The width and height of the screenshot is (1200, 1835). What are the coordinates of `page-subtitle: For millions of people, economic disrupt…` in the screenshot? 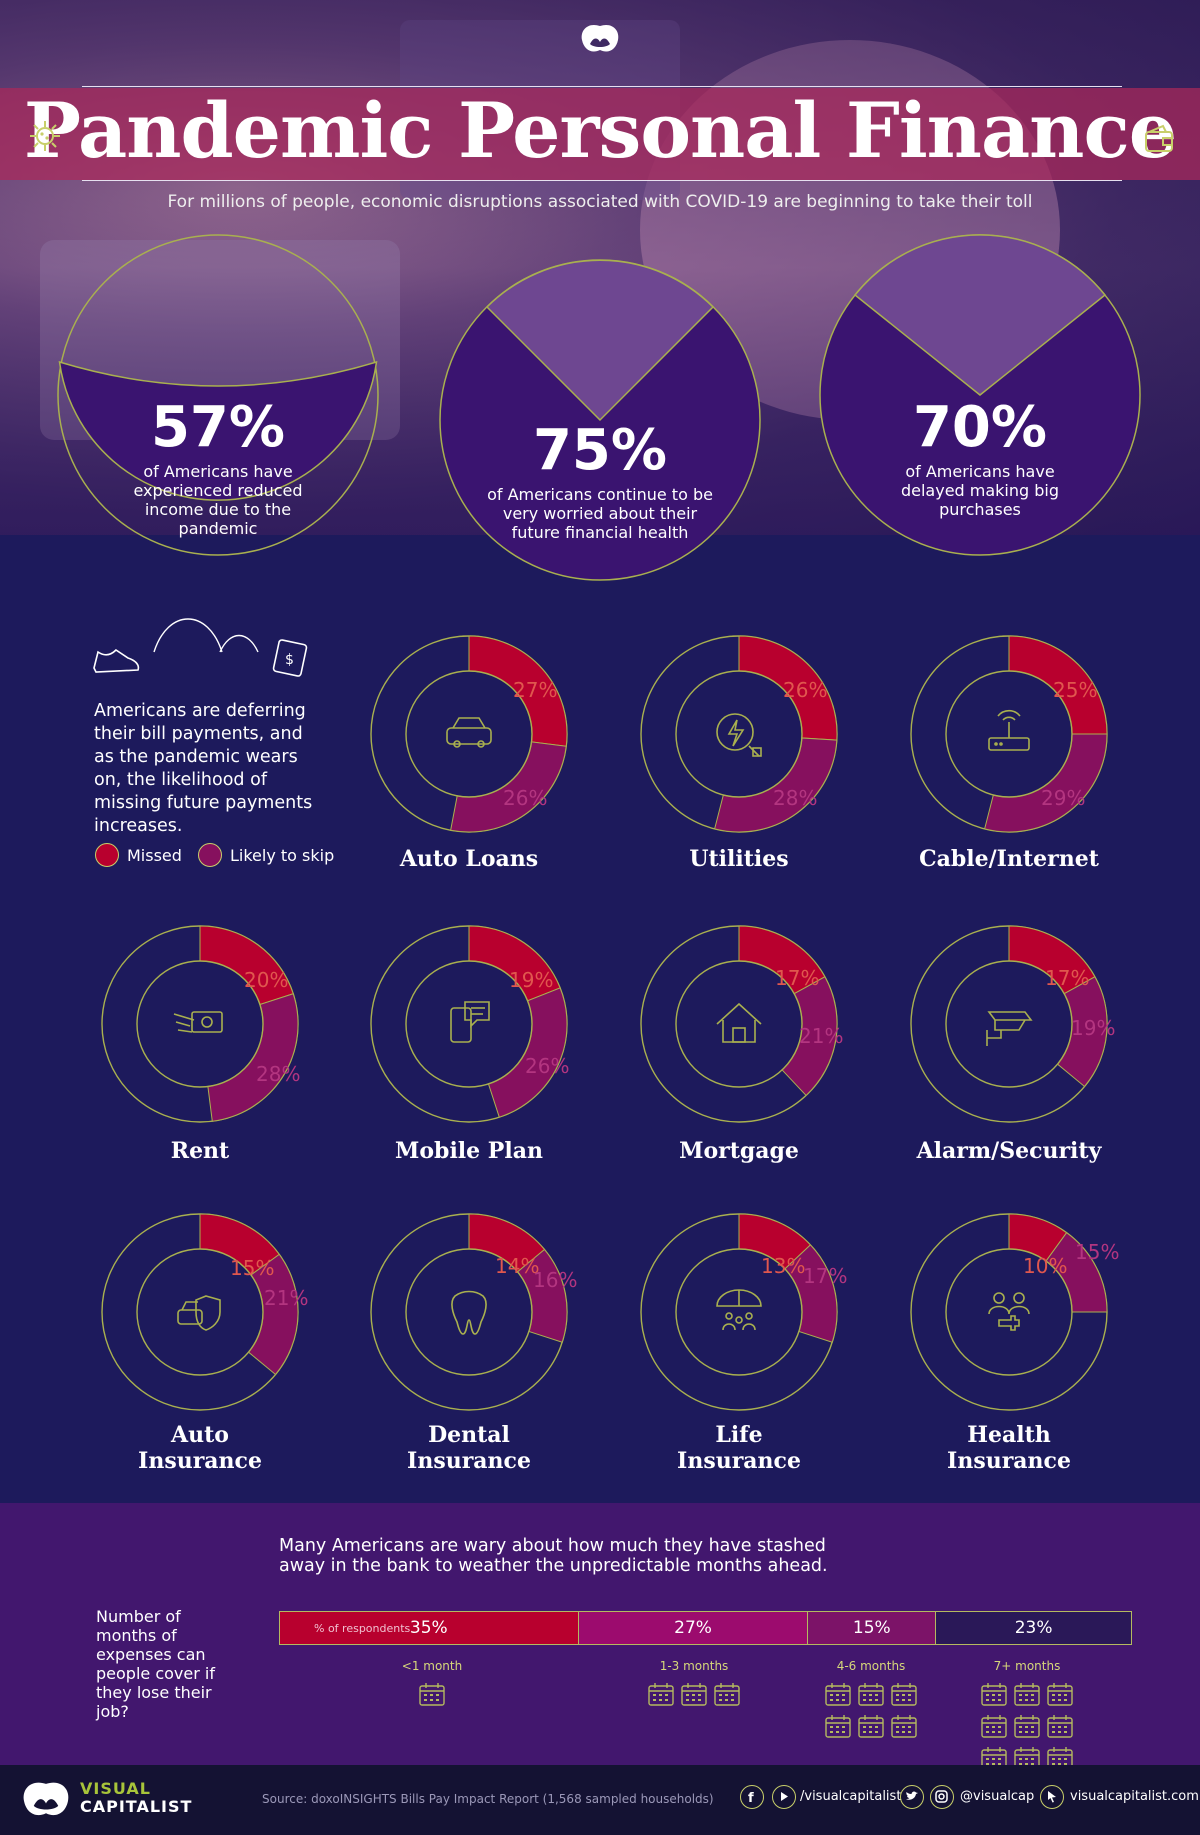 It's located at (600, 202).